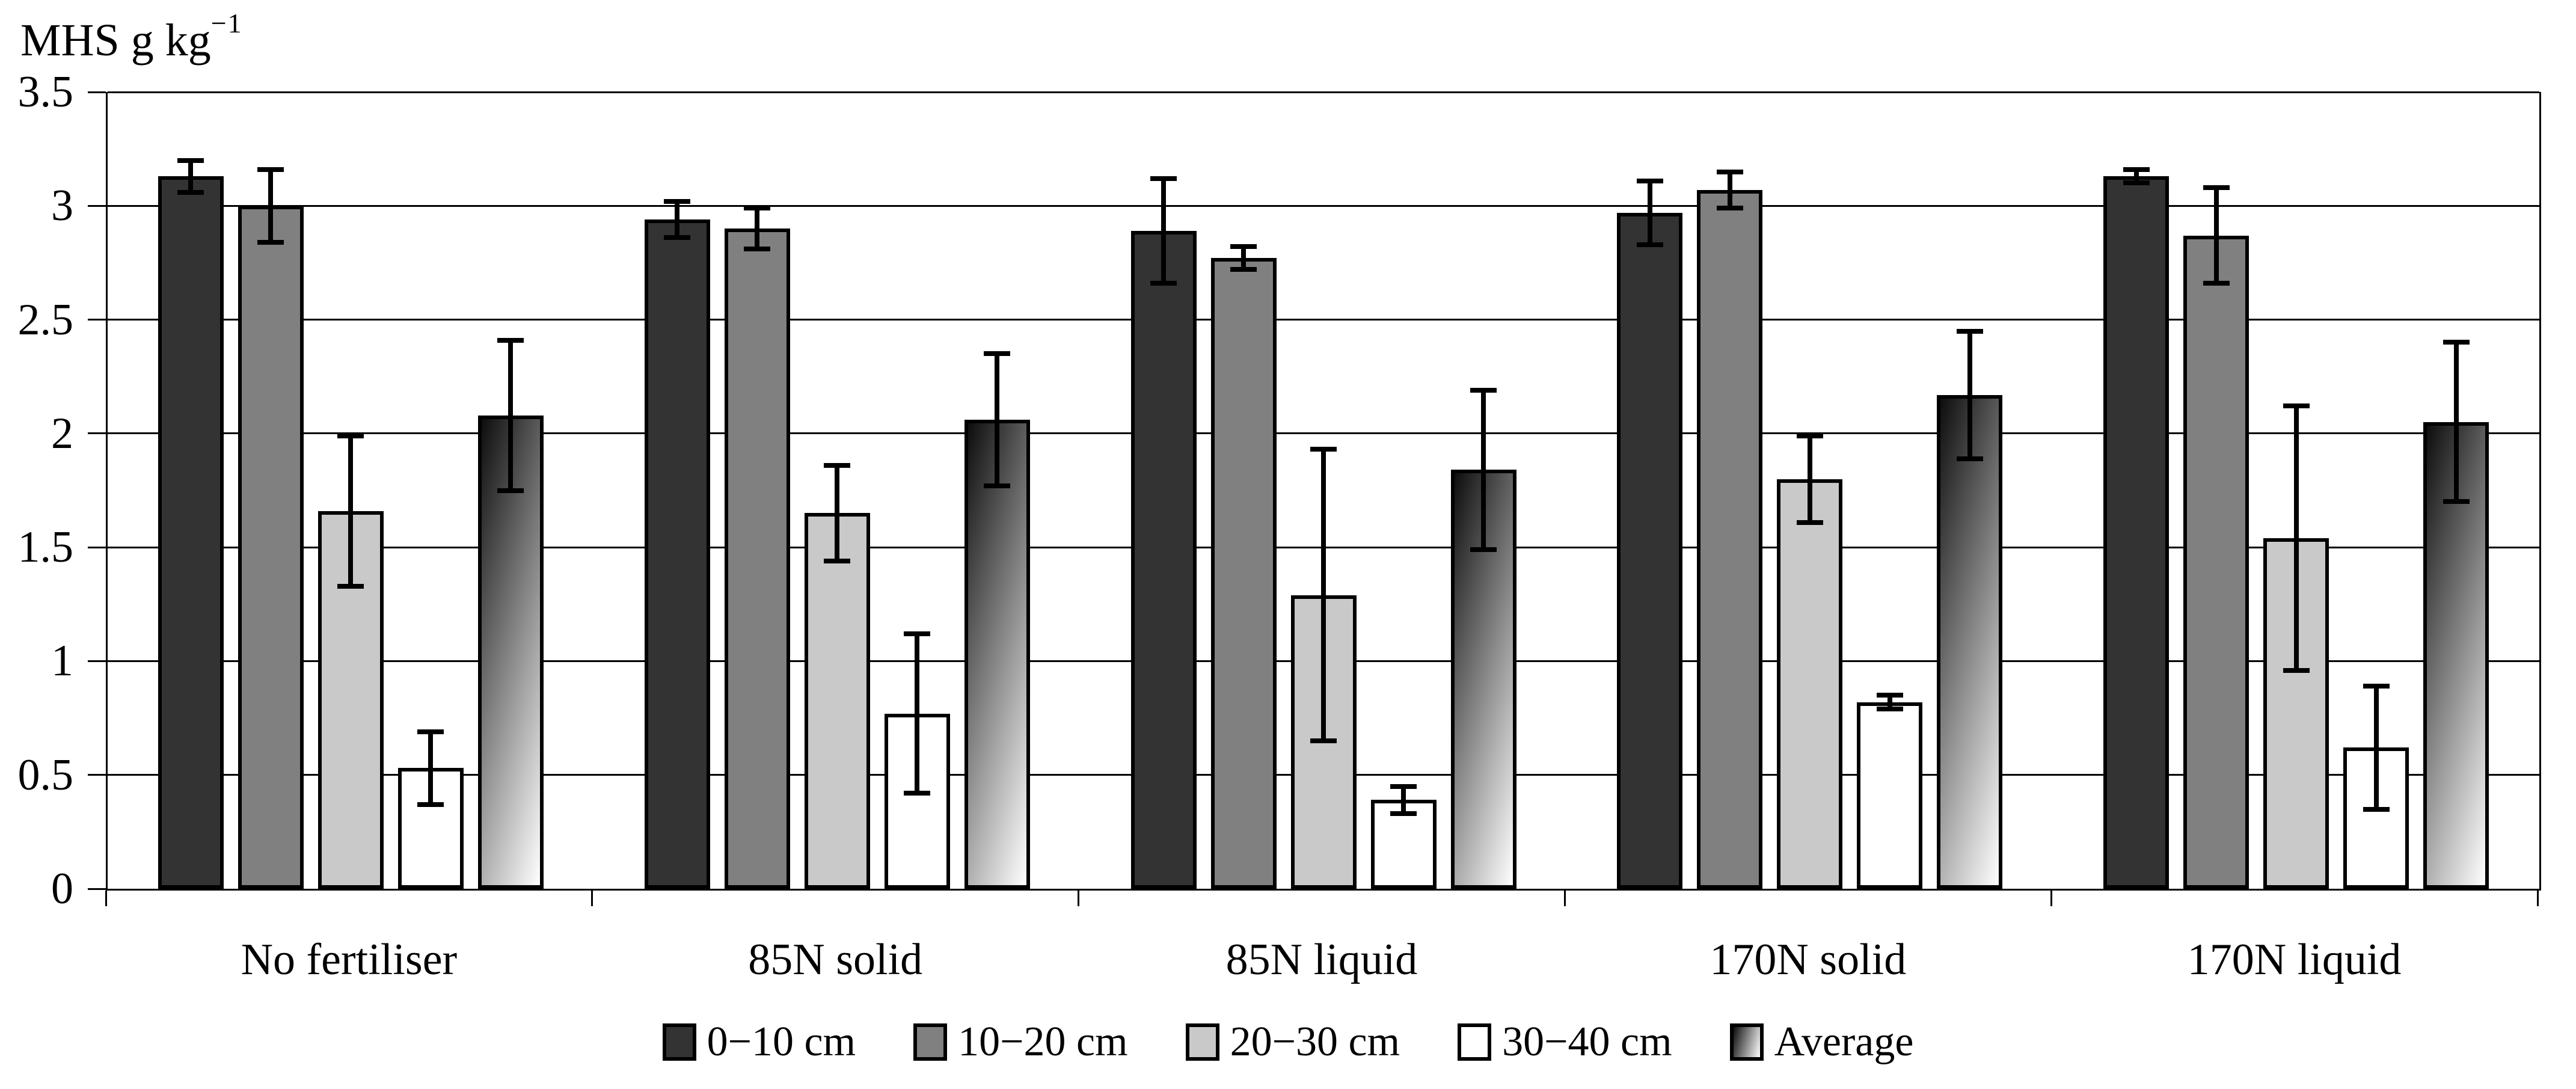 This screenshot has height=1089, width=2576. I want to click on legend-item-30−40cm: 30−40 cm, so click(1565, 1042).